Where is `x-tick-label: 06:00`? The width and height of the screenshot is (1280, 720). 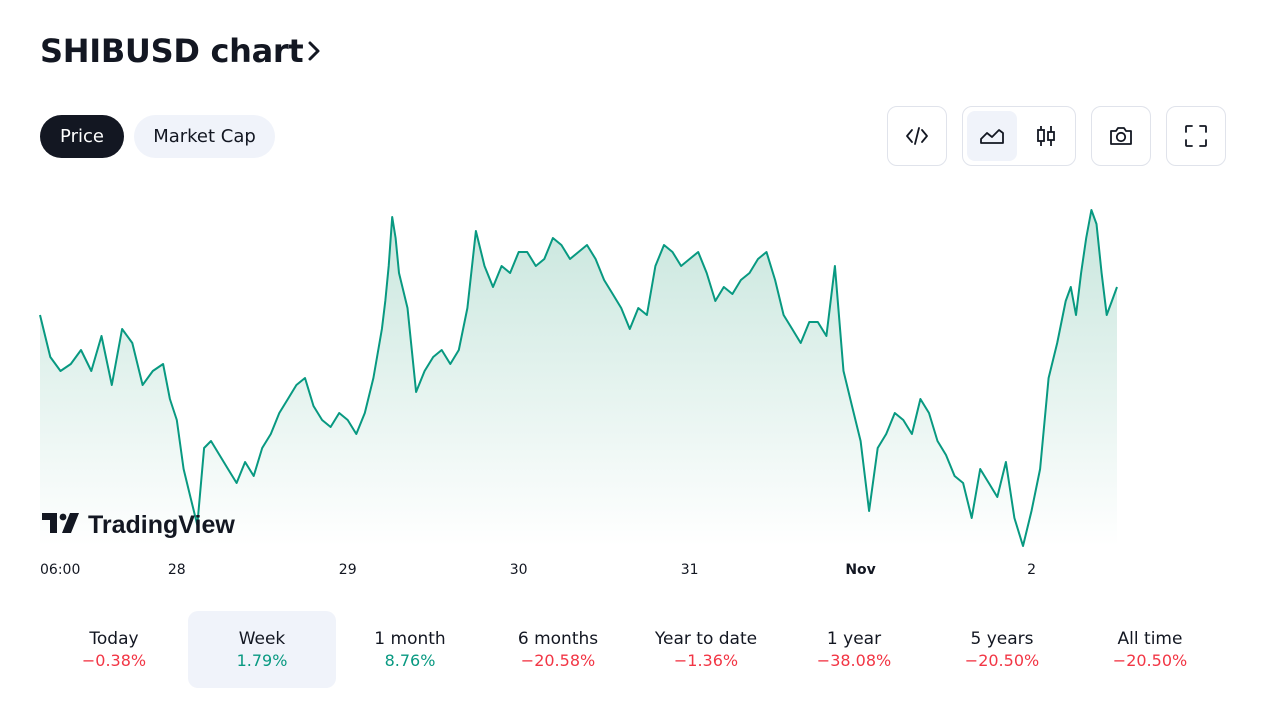 x-tick-label: 06:00 is located at coordinates (60, 570).